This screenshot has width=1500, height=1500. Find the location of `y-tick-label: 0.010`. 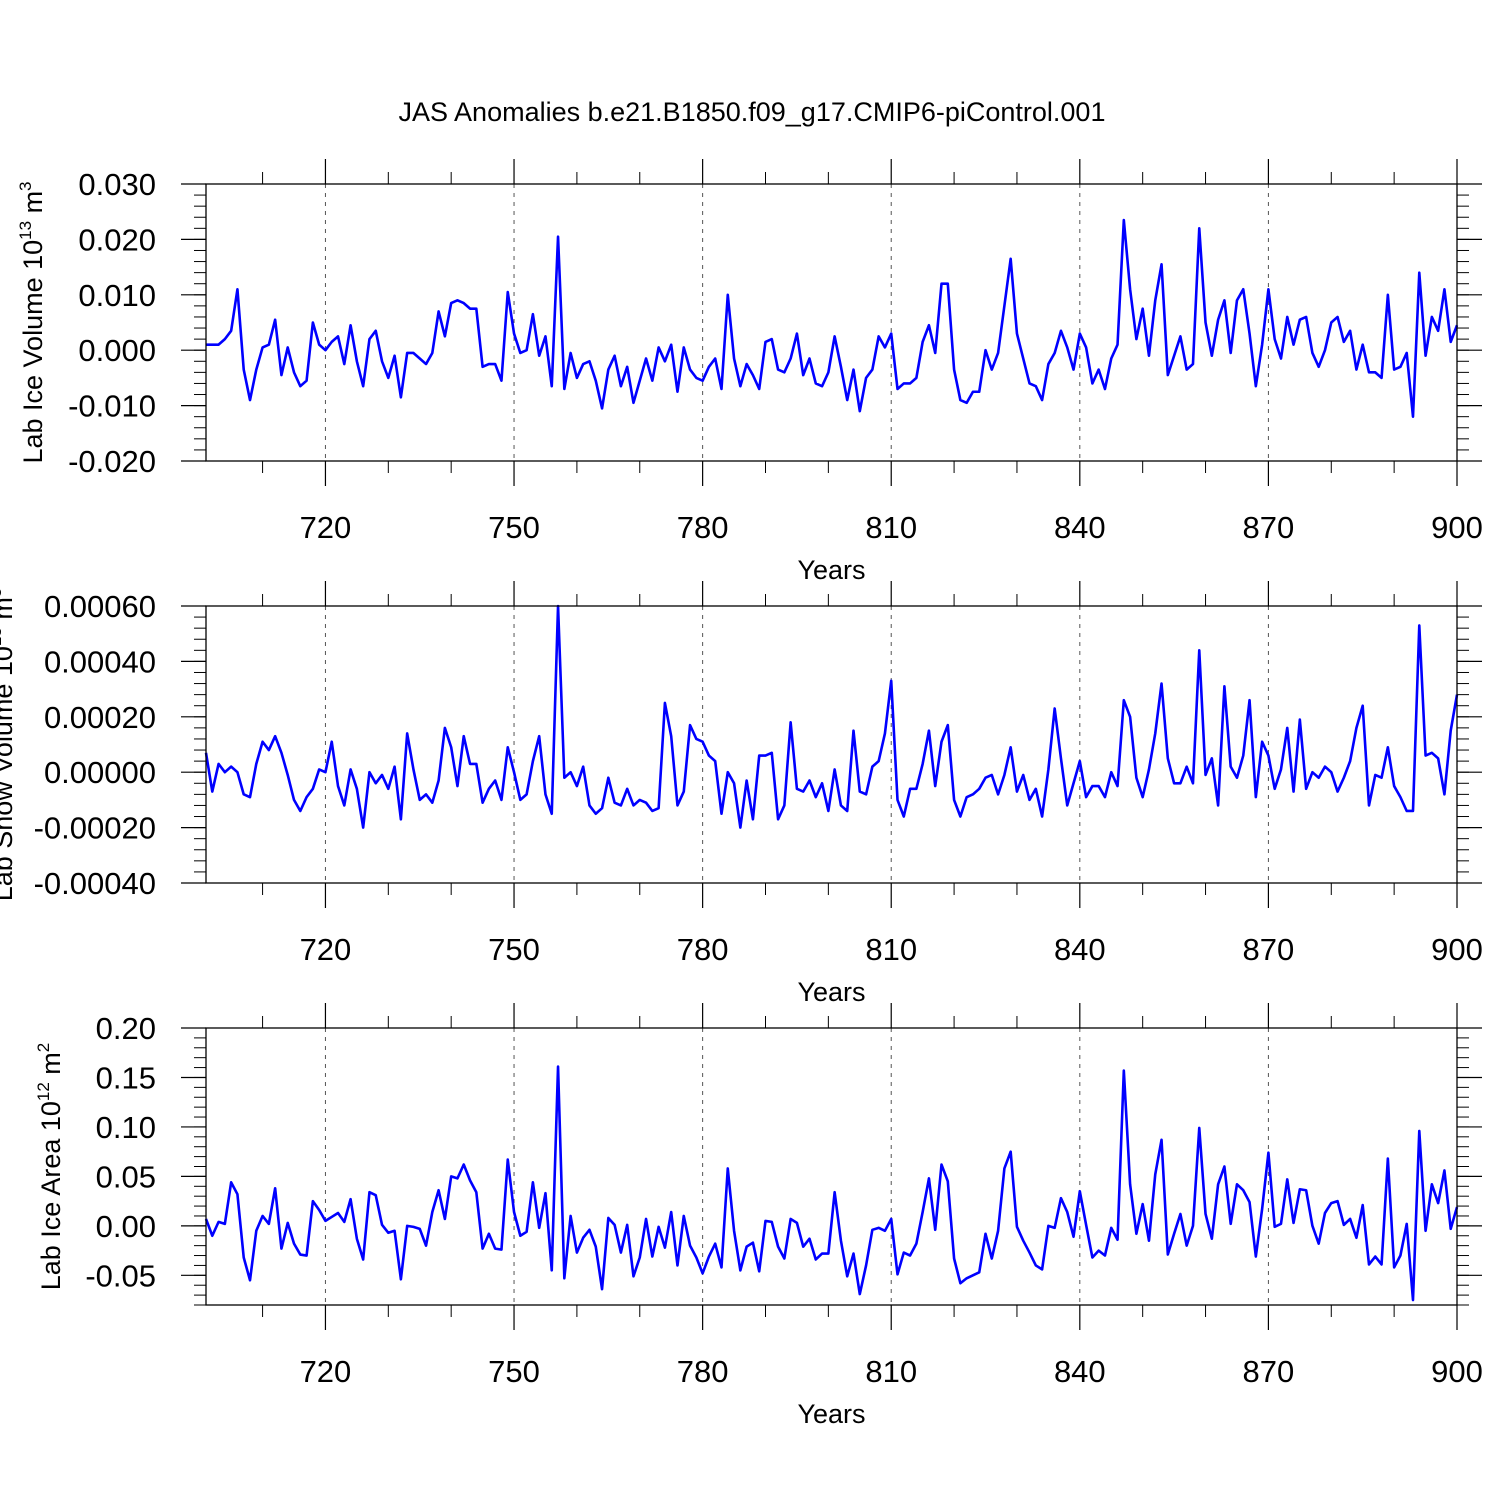

y-tick-label: 0.010 is located at coordinates (117, 295).